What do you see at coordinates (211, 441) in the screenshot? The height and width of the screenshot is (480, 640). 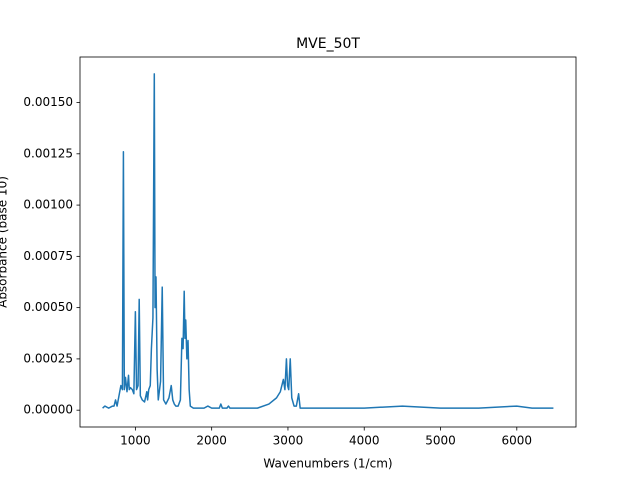 I see `x-tick-label: 2000` at bounding box center [211, 441].